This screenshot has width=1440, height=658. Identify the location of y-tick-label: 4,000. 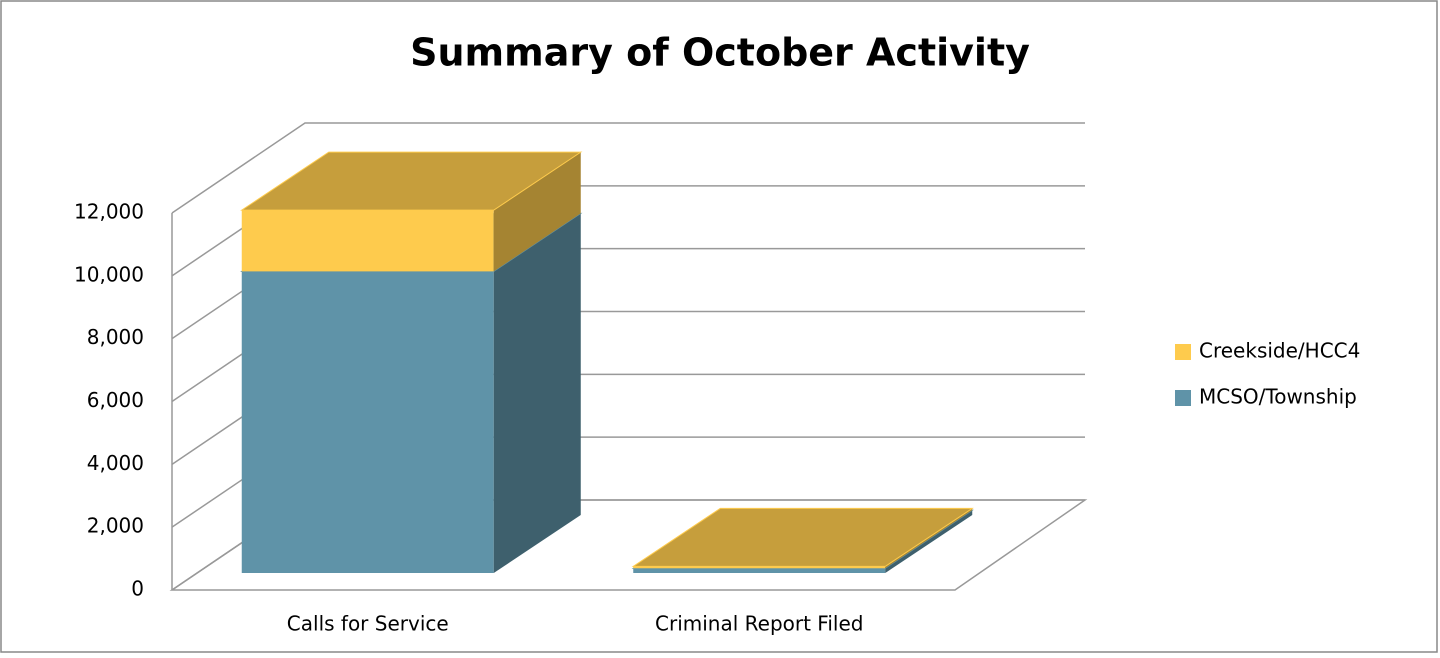
(115, 463).